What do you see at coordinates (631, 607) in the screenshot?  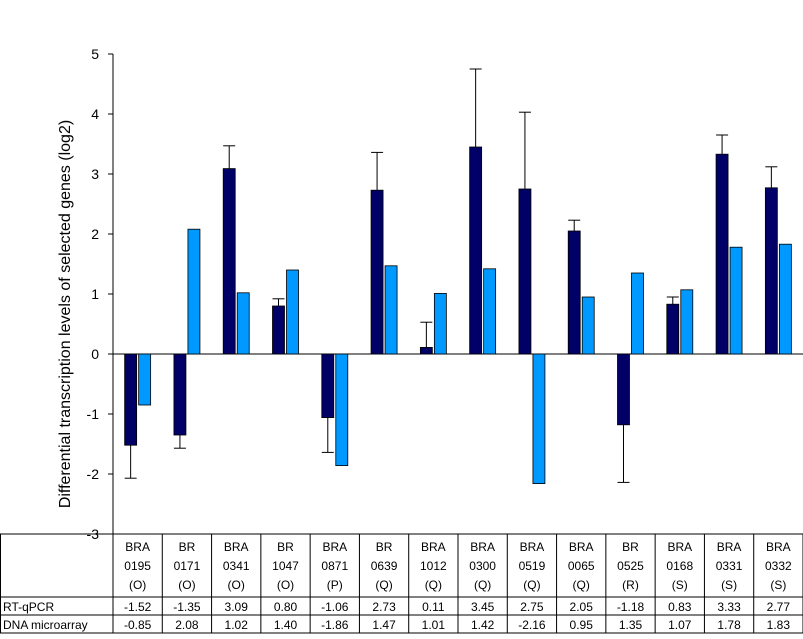 I see `data-label: -1.18` at bounding box center [631, 607].